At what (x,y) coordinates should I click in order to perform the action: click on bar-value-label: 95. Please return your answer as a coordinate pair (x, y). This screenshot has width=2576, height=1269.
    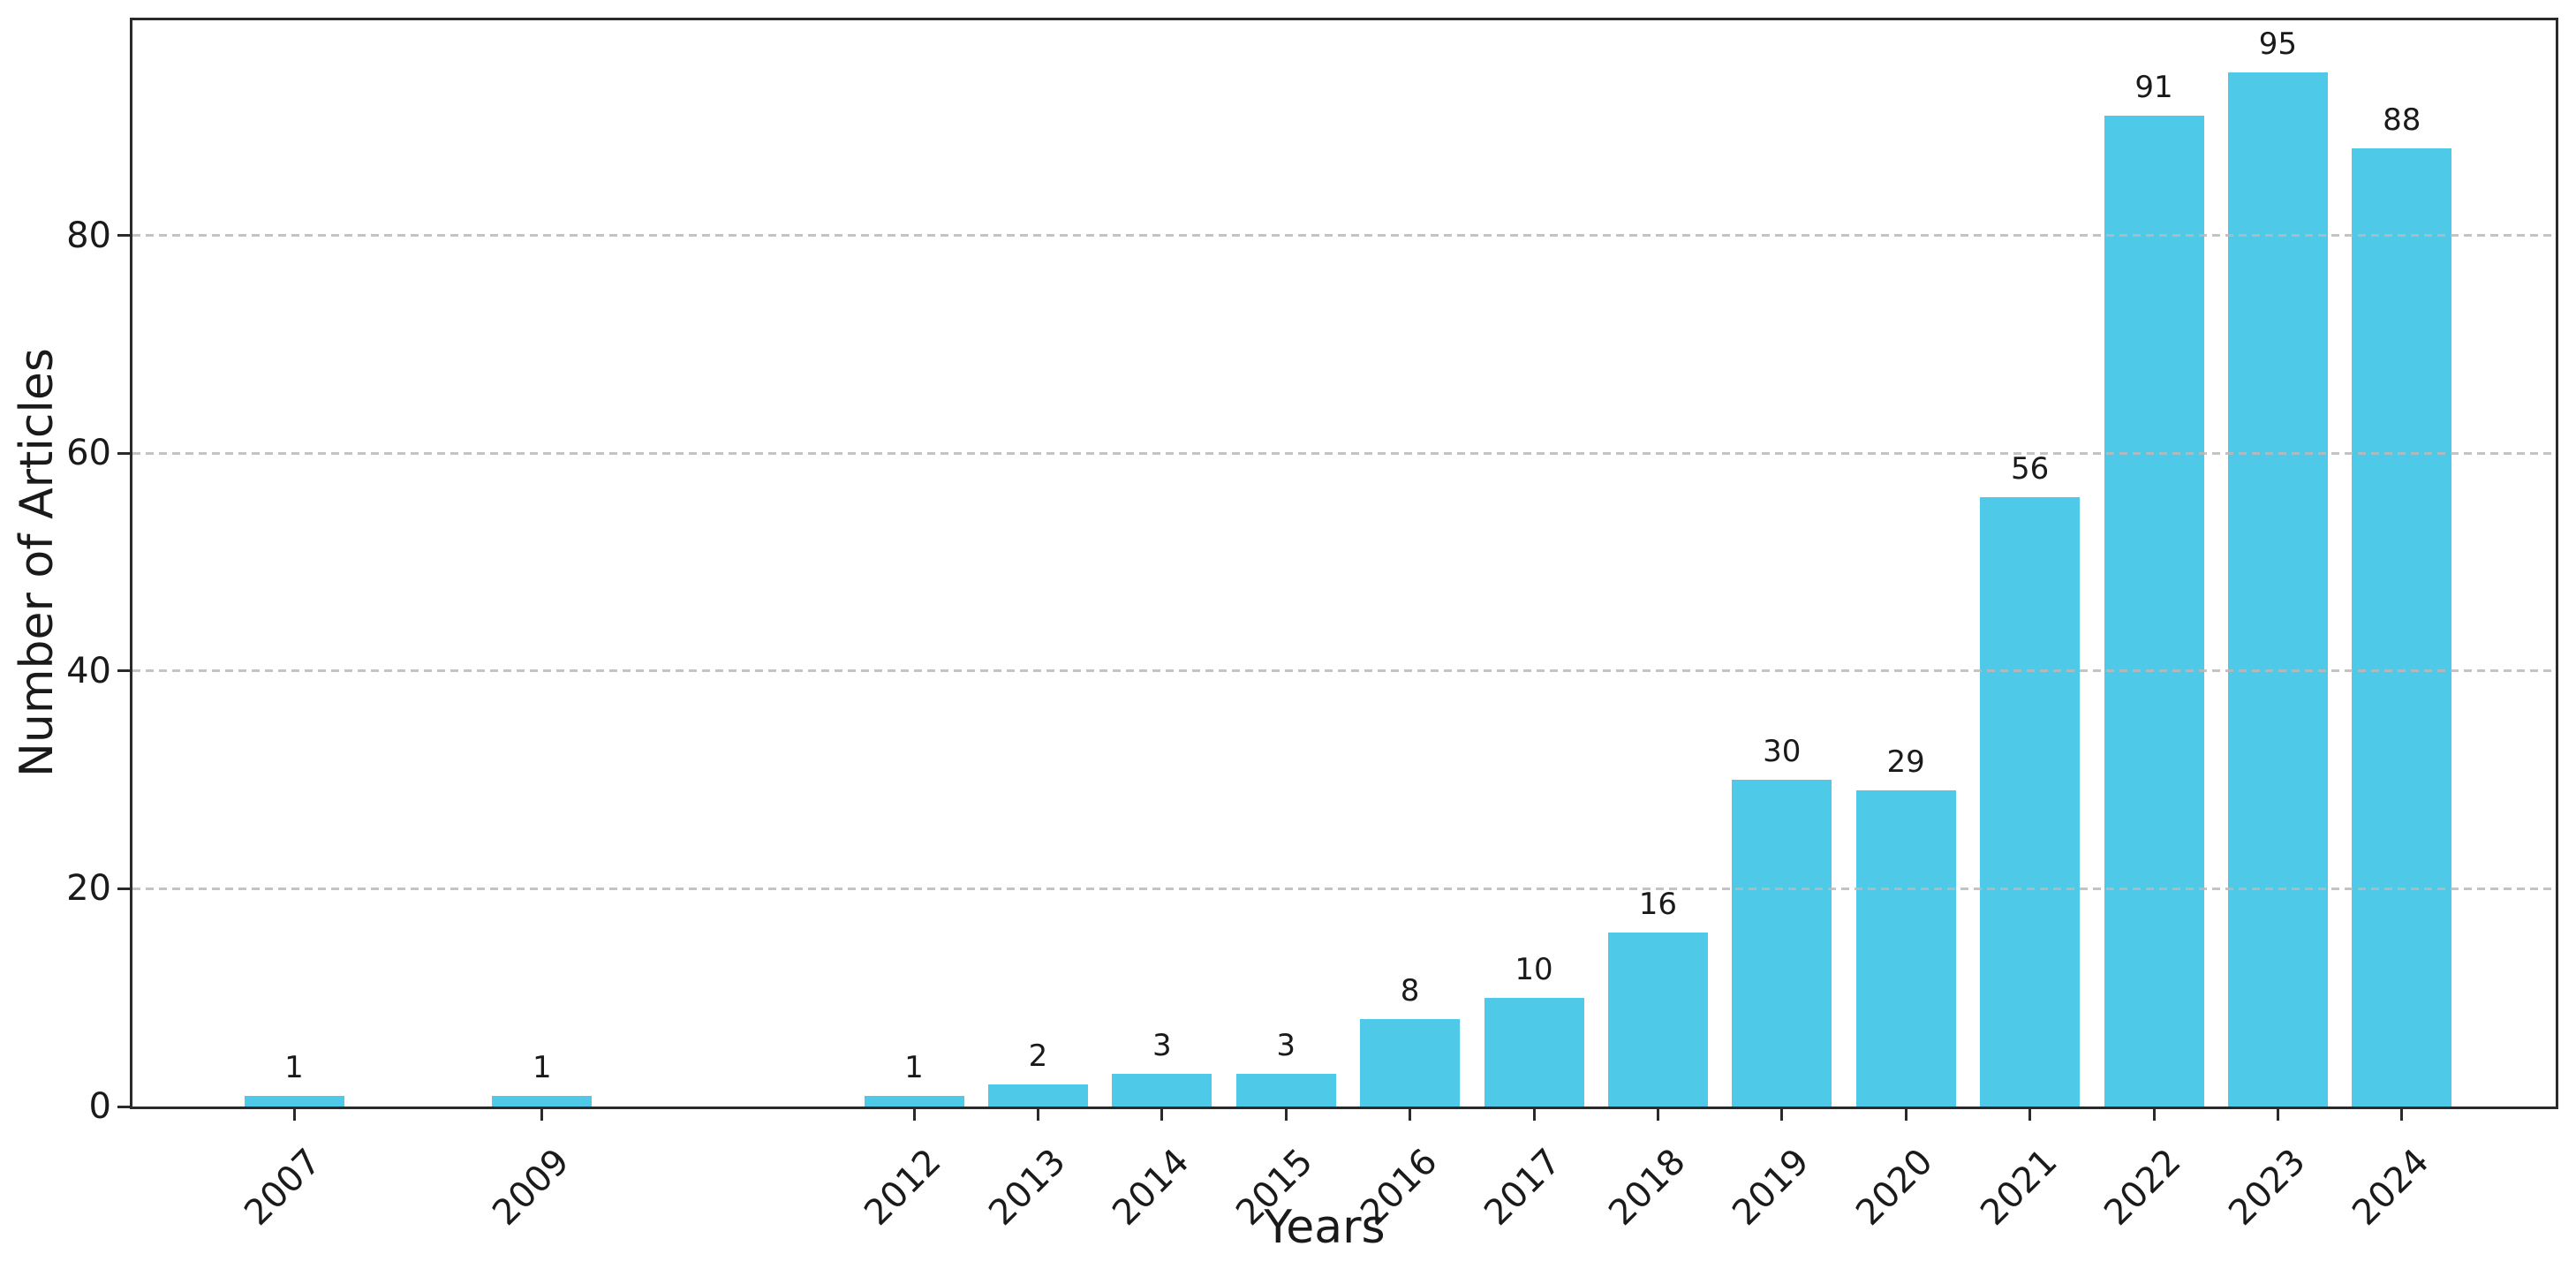
    Looking at the image, I should click on (2278, 44).